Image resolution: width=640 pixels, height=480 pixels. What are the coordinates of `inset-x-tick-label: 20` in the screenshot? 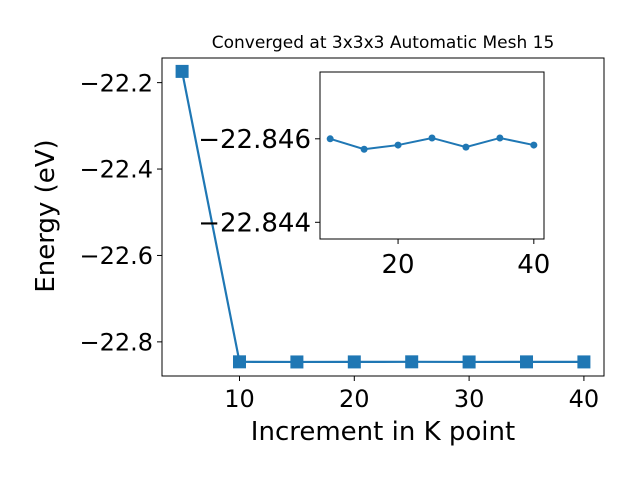 It's located at (398, 265).